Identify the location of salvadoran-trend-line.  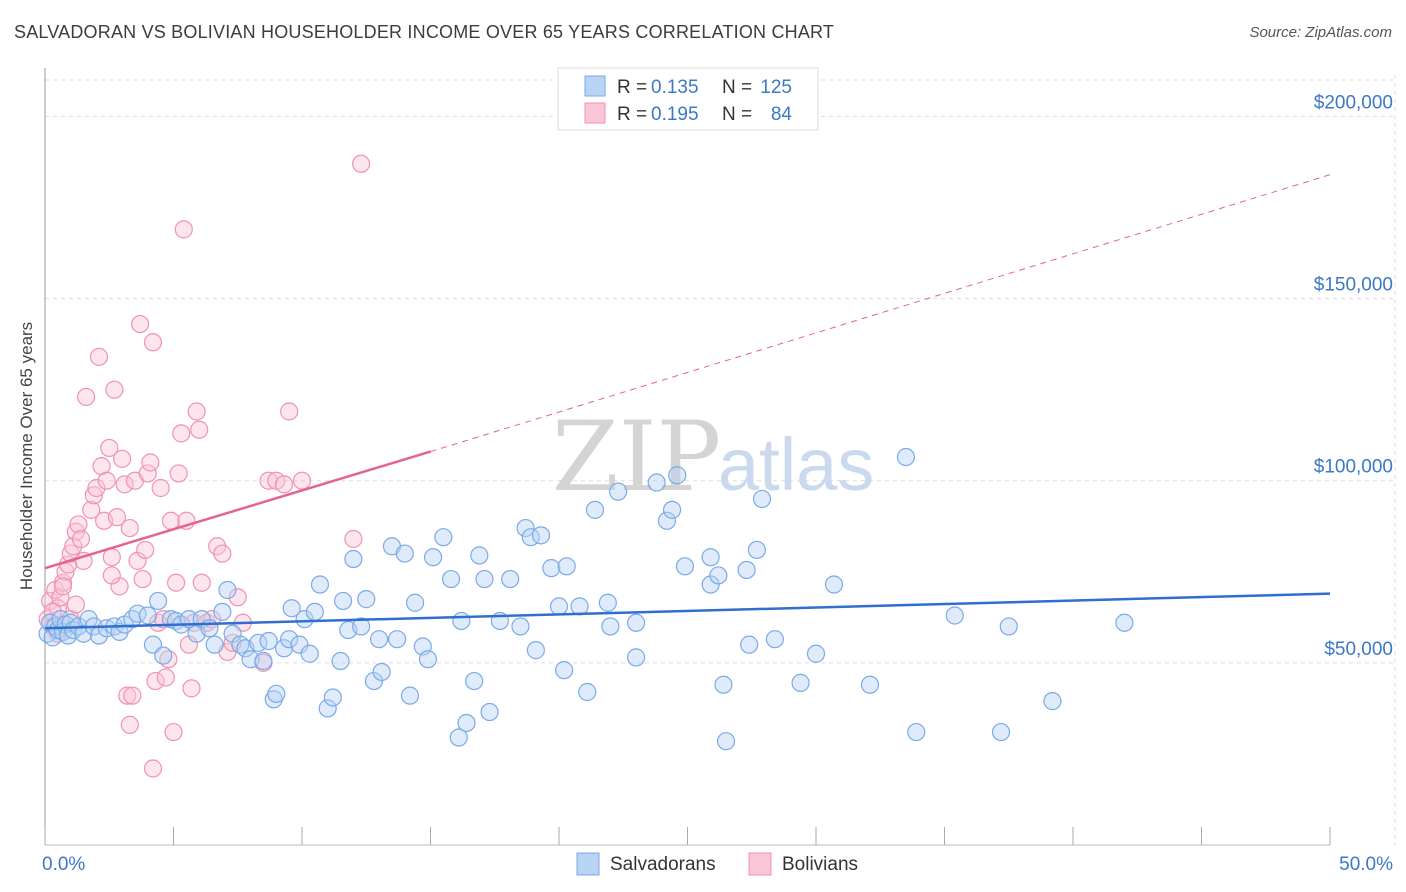
(687, 611).